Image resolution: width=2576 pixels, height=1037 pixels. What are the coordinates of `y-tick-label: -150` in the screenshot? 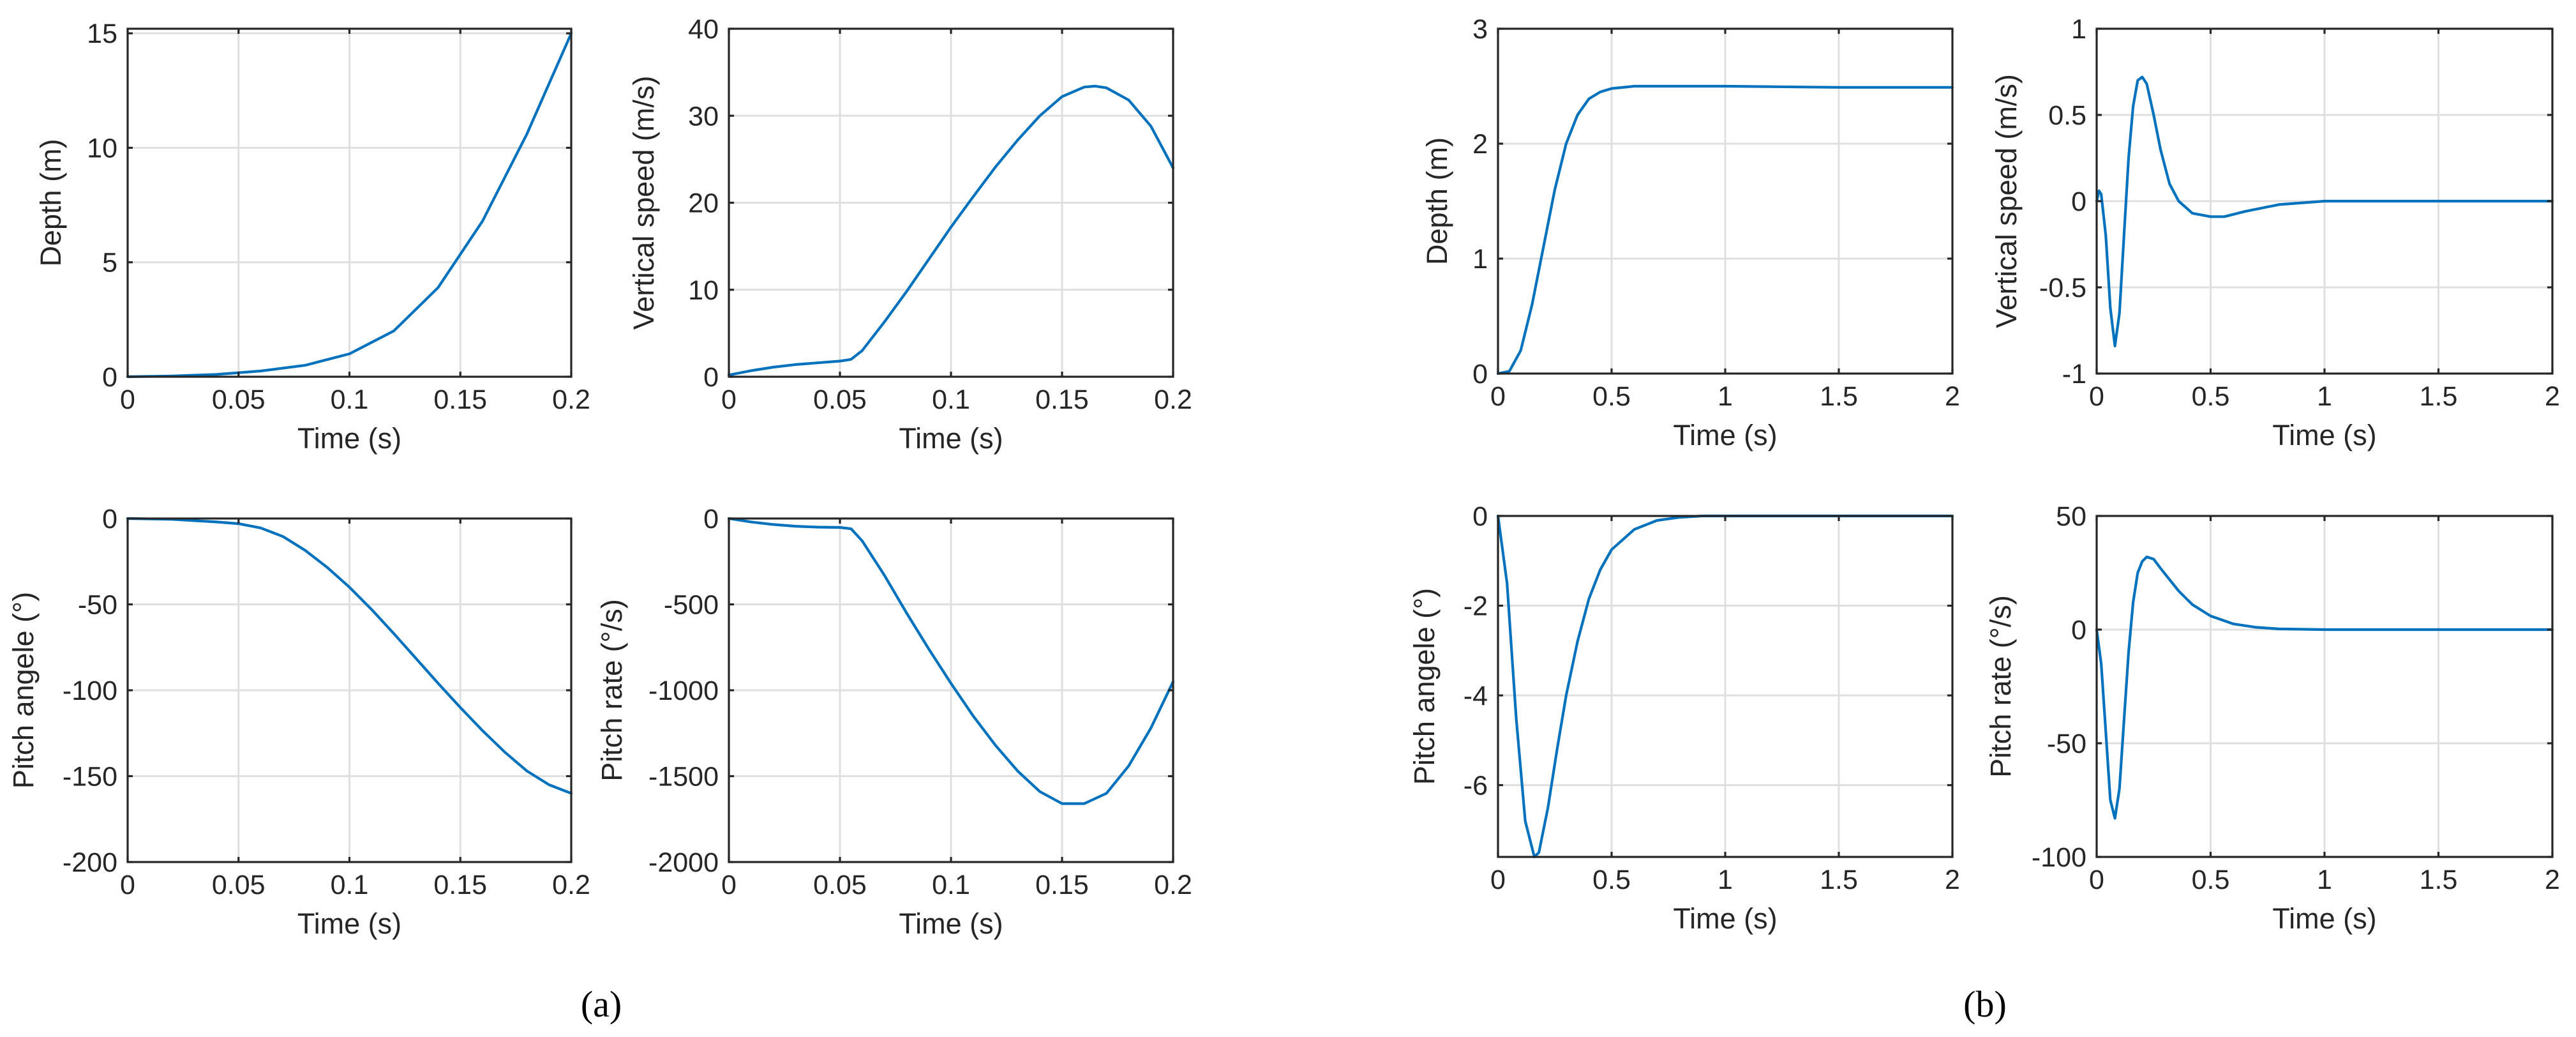 It's located at (90, 777).